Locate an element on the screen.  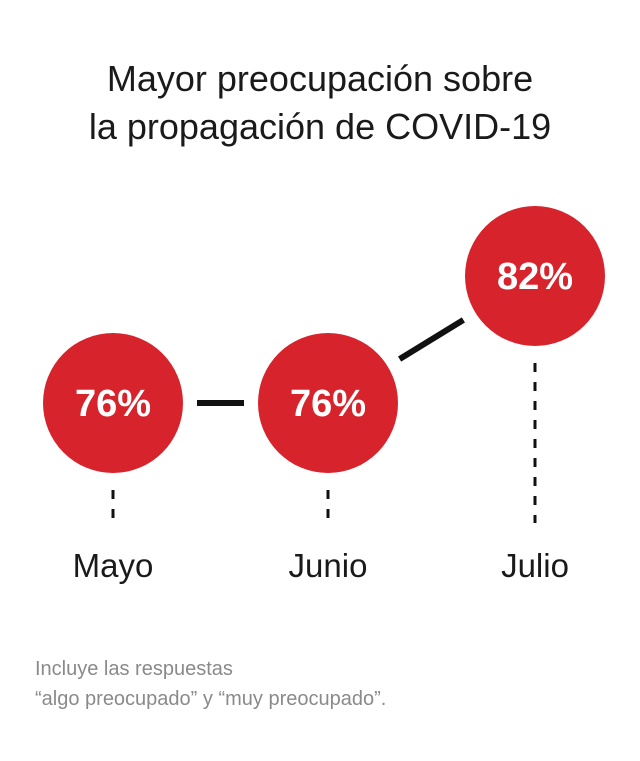
x-tick-label: Julio is located at coordinates (535, 565).